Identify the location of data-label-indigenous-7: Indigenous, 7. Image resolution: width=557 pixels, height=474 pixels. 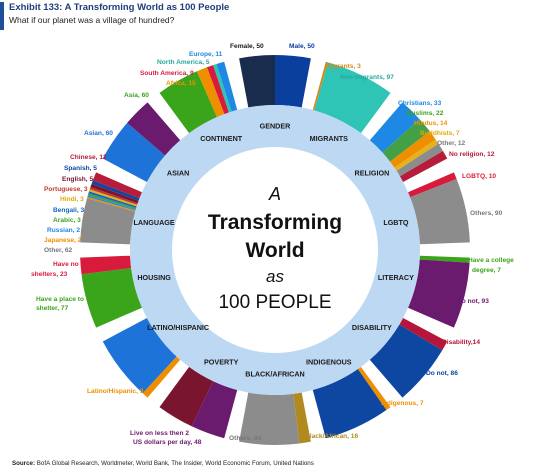
(402, 403).